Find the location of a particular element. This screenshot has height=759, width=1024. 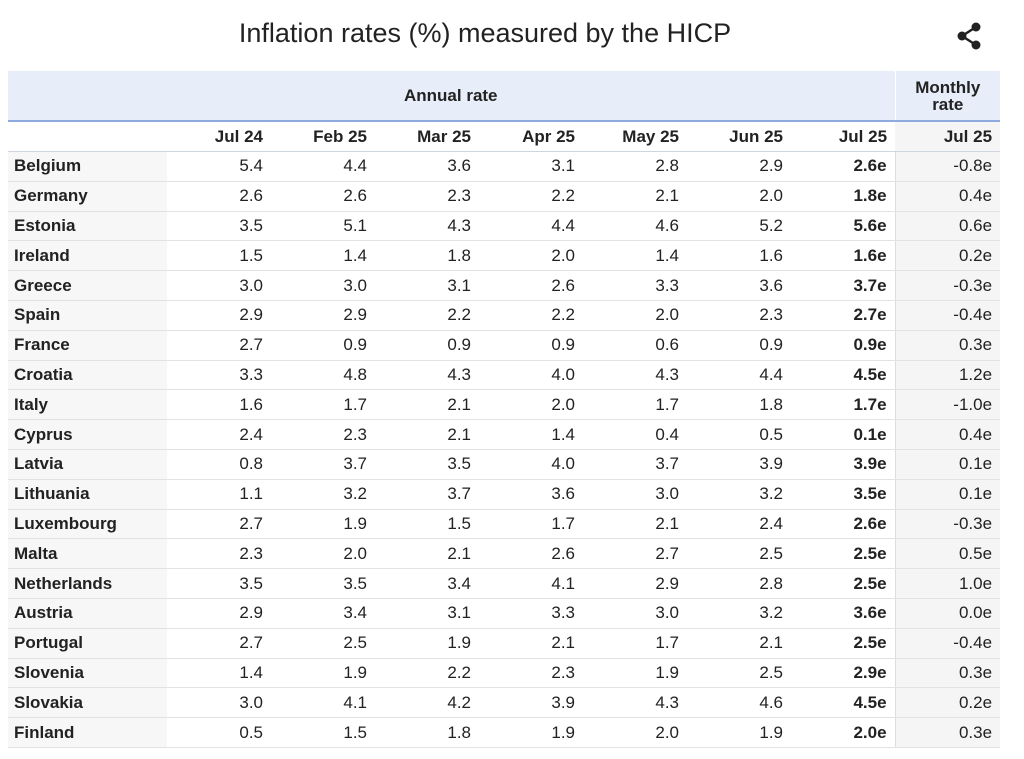

country-cell: Germany is located at coordinates (87, 196).